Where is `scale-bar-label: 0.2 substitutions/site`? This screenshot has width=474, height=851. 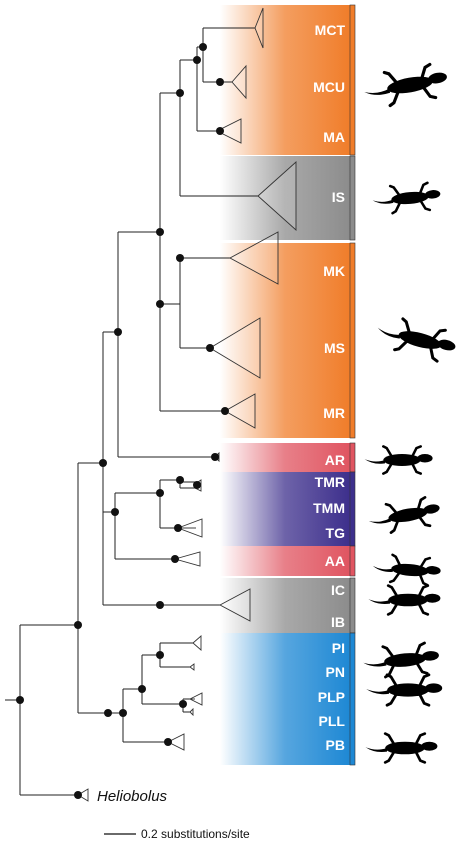
scale-bar-label: 0.2 substitutions/site is located at coordinates (195, 834).